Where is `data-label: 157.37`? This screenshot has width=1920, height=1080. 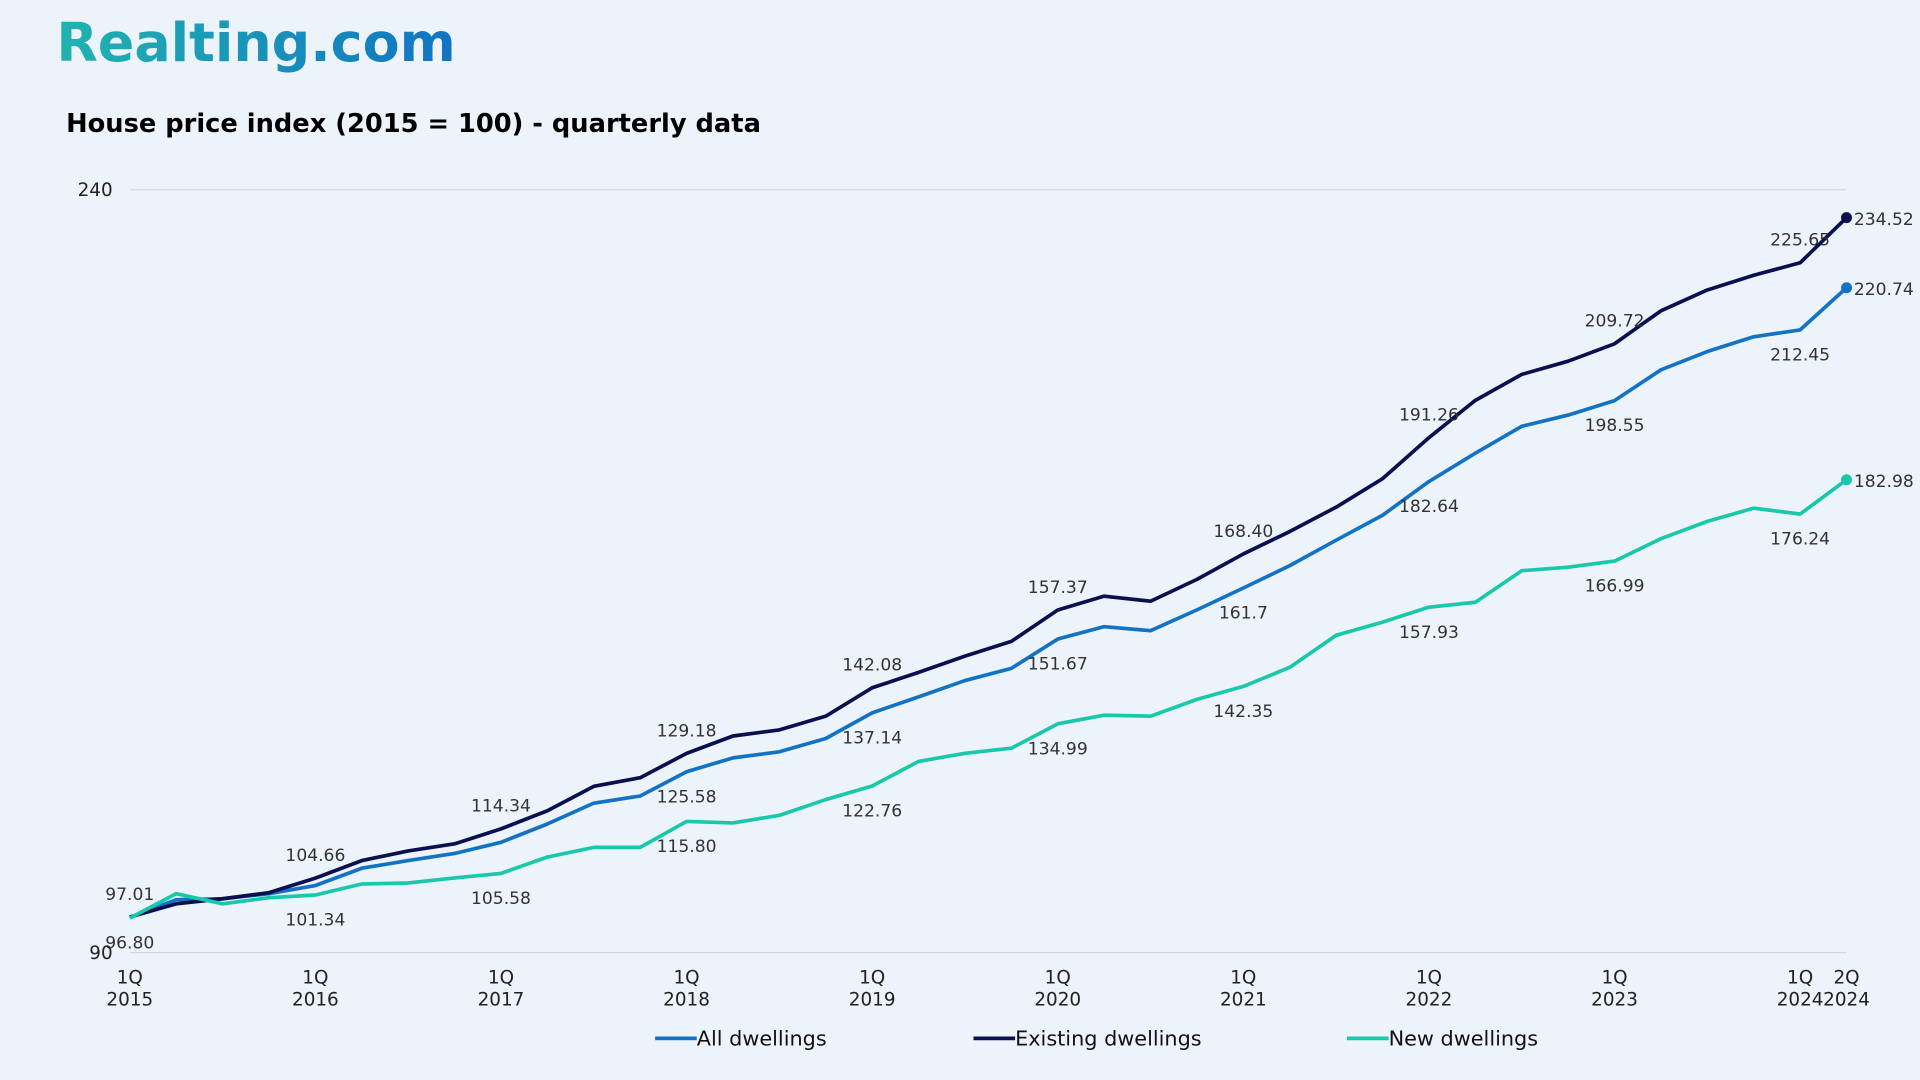
data-label: 157.37 is located at coordinates (1058, 588).